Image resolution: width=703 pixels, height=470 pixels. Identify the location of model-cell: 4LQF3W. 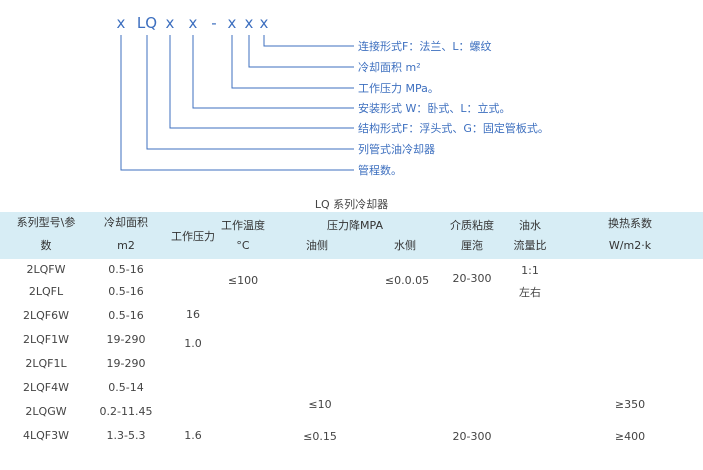
(46, 435).